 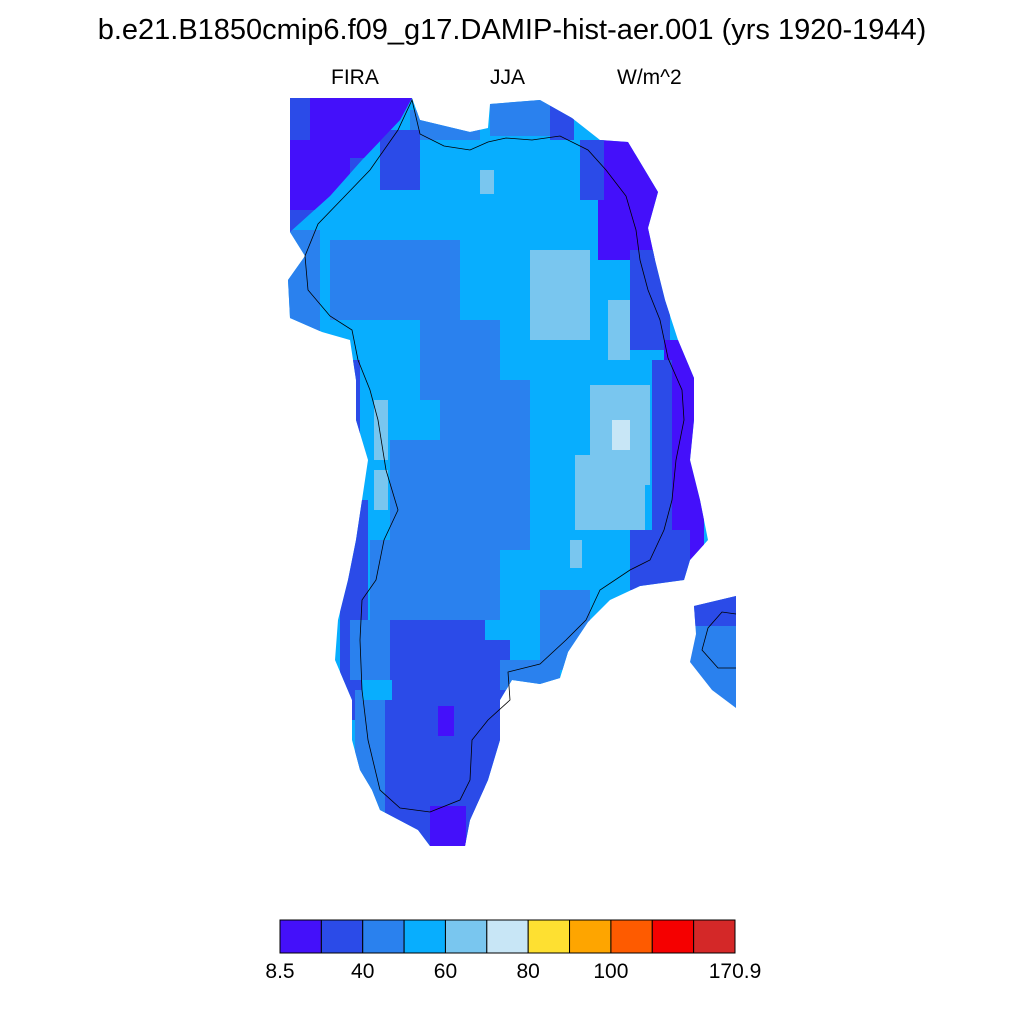 What do you see at coordinates (719, 640) in the screenshot?
I see `coastline-island` at bounding box center [719, 640].